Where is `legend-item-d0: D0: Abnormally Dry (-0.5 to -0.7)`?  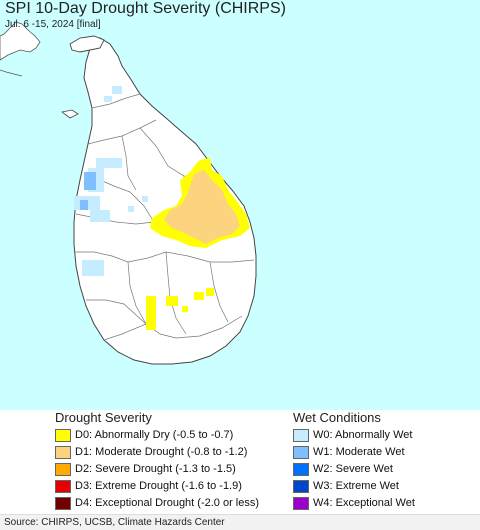 legend-item-d0: D0: Abnormally Dry (-0.5 to -0.7) is located at coordinates (144, 435).